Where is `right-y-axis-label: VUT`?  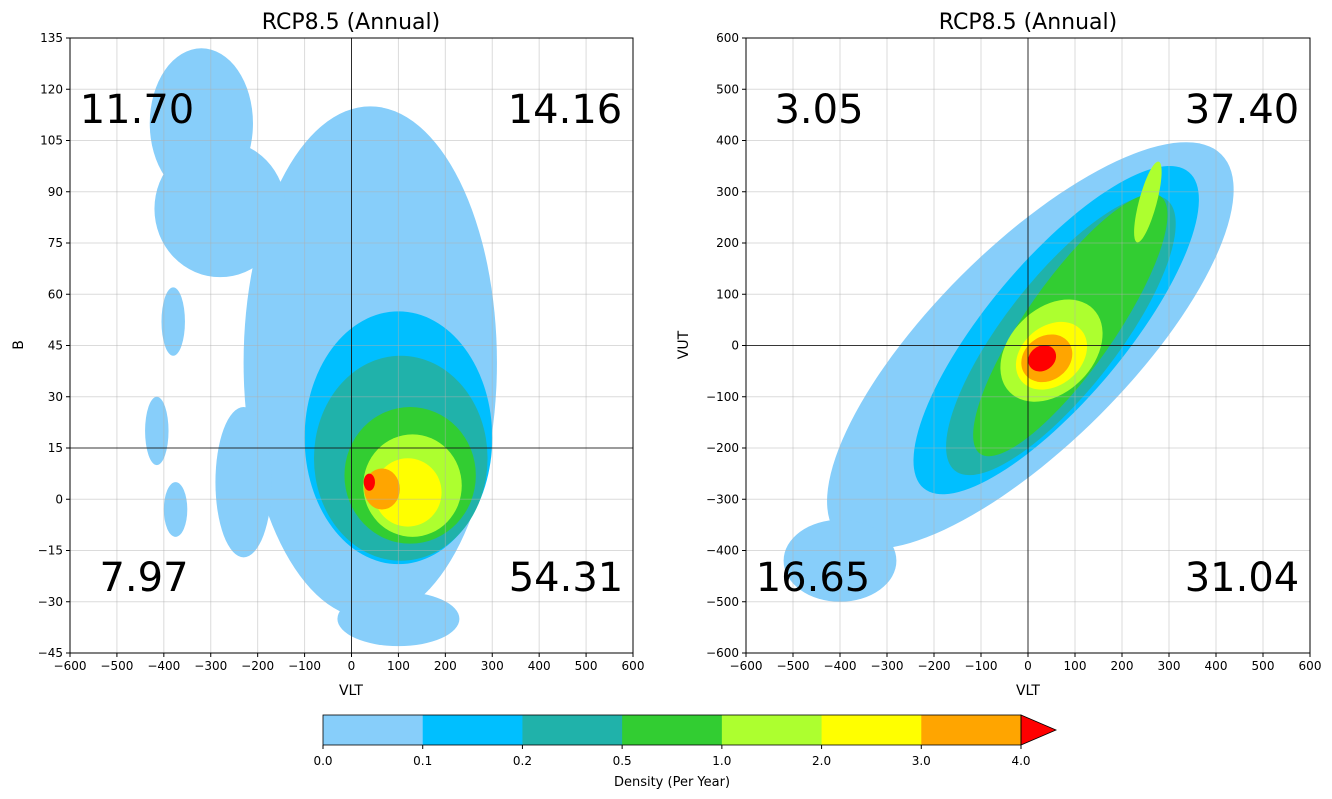 right-y-axis-label: VUT is located at coordinates (684, 344).